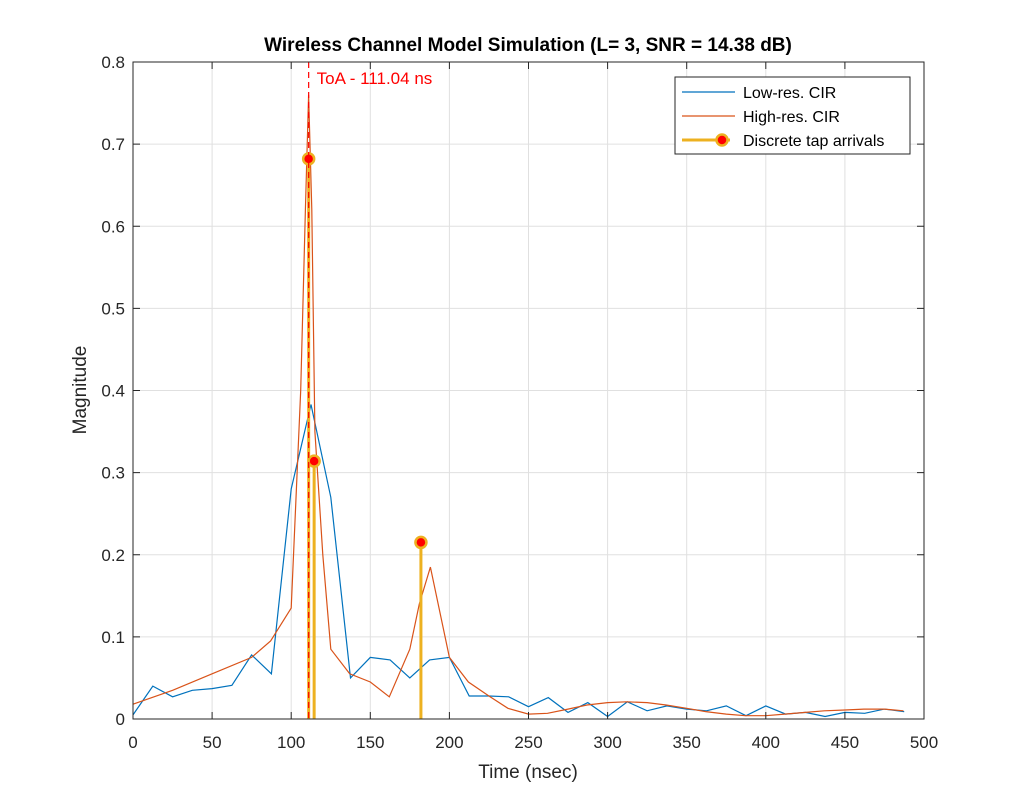 The height and width of the screenshot is (808, 1023). Describe the element at coordinates (120, 719) in the screenshot. I see `y-tick-label: 0` at that location.